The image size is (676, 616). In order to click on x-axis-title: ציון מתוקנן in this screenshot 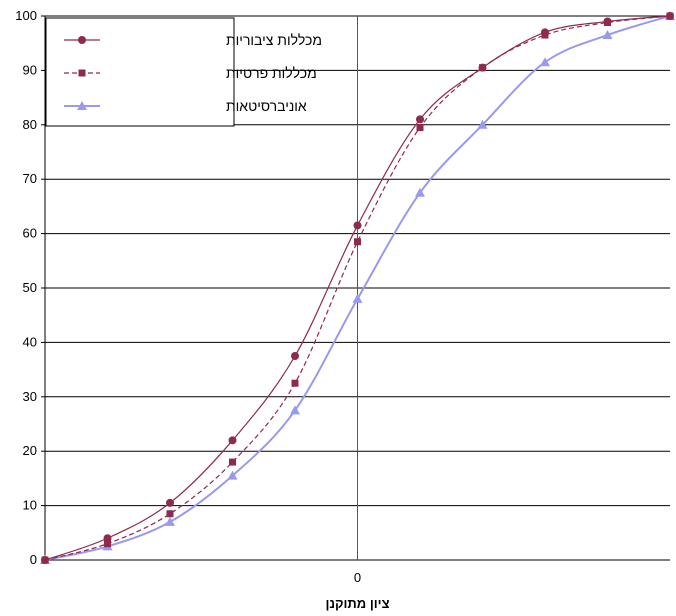, I will do `click(357, 603)`.